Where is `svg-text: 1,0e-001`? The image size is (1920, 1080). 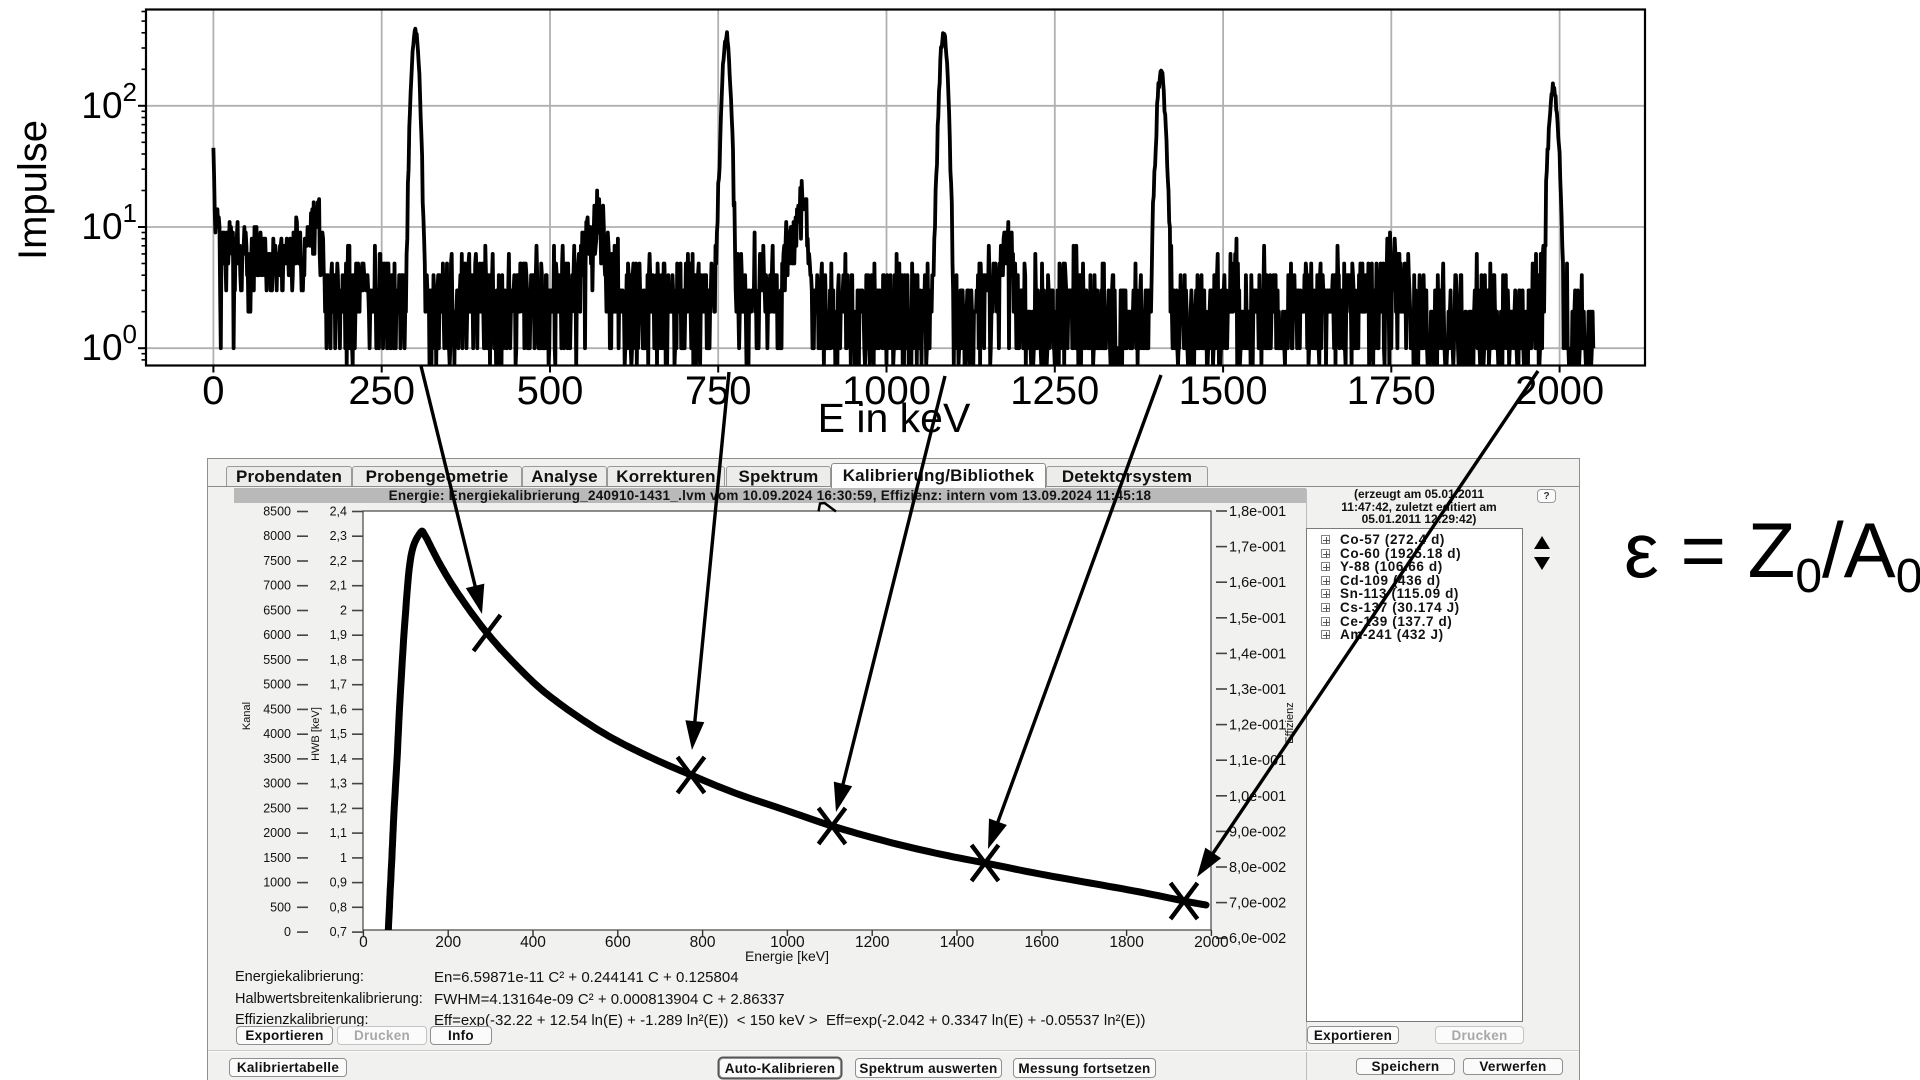
svg-text: 1,0e-001 is located at coordinates (1257, 797).